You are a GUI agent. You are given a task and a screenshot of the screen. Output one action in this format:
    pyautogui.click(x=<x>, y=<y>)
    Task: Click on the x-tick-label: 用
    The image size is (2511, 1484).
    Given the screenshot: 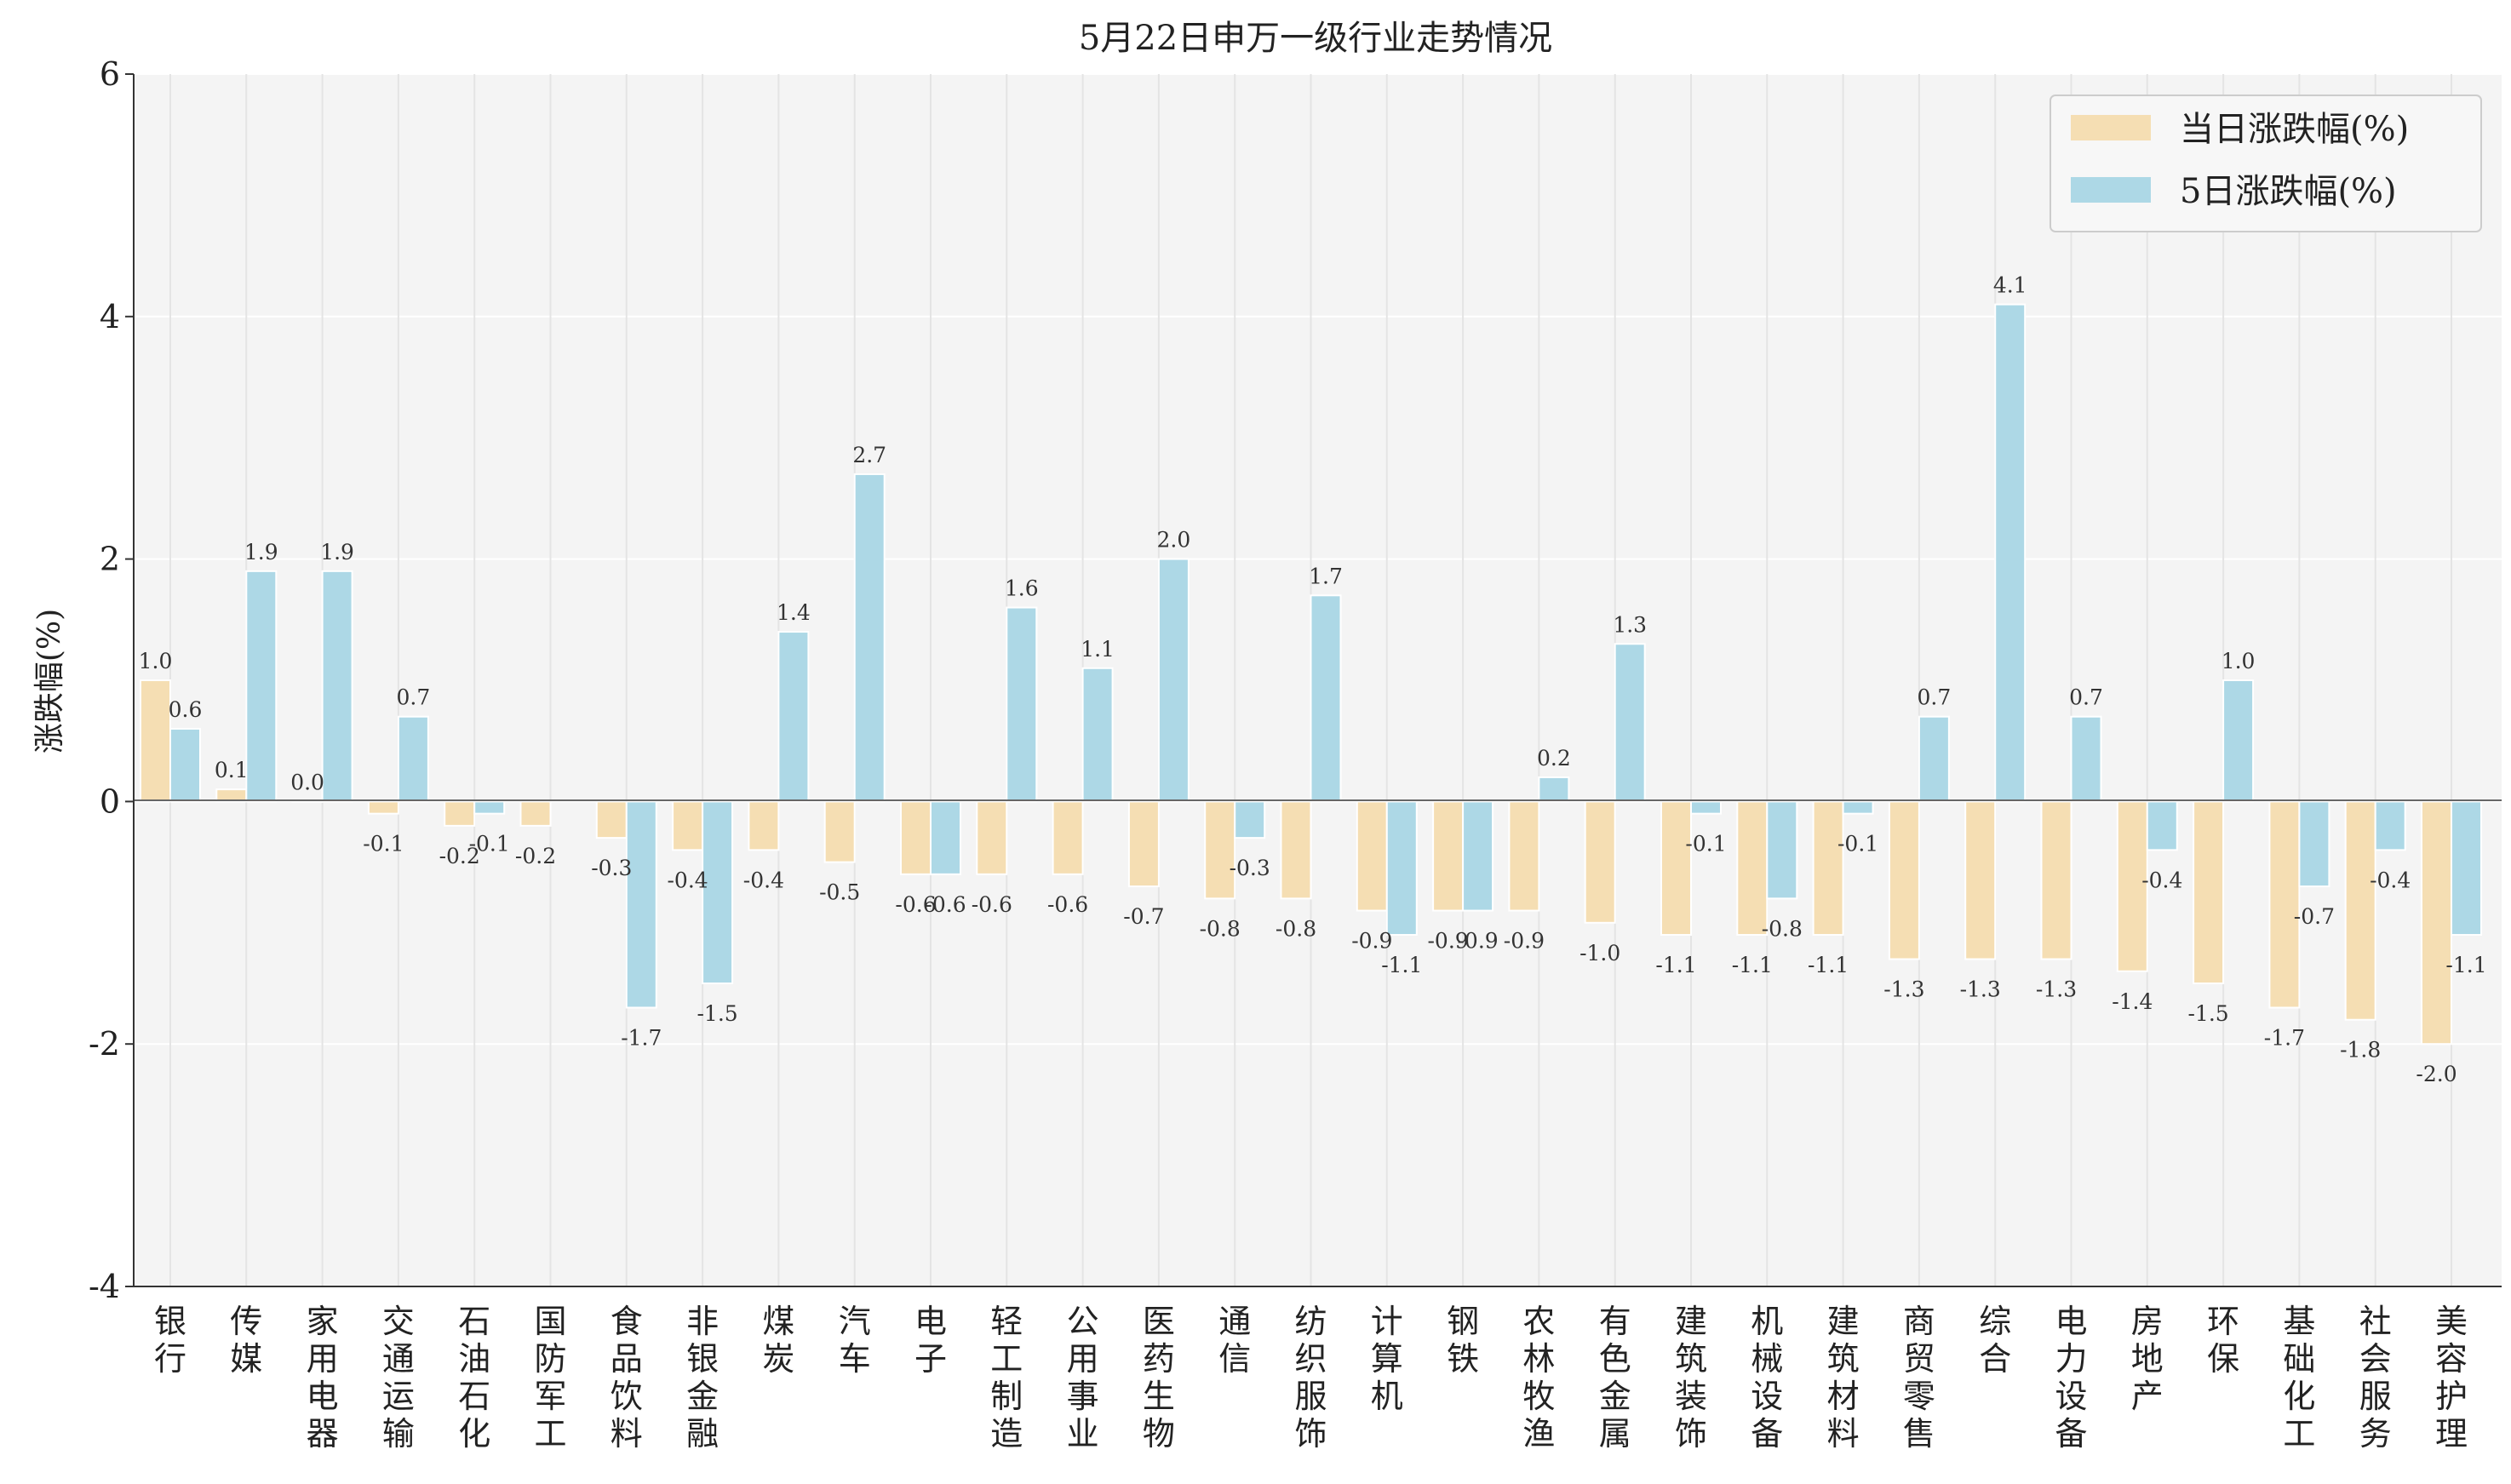 What is the action you would take?
    pyautogui.click(x=1083, y=1359)
    